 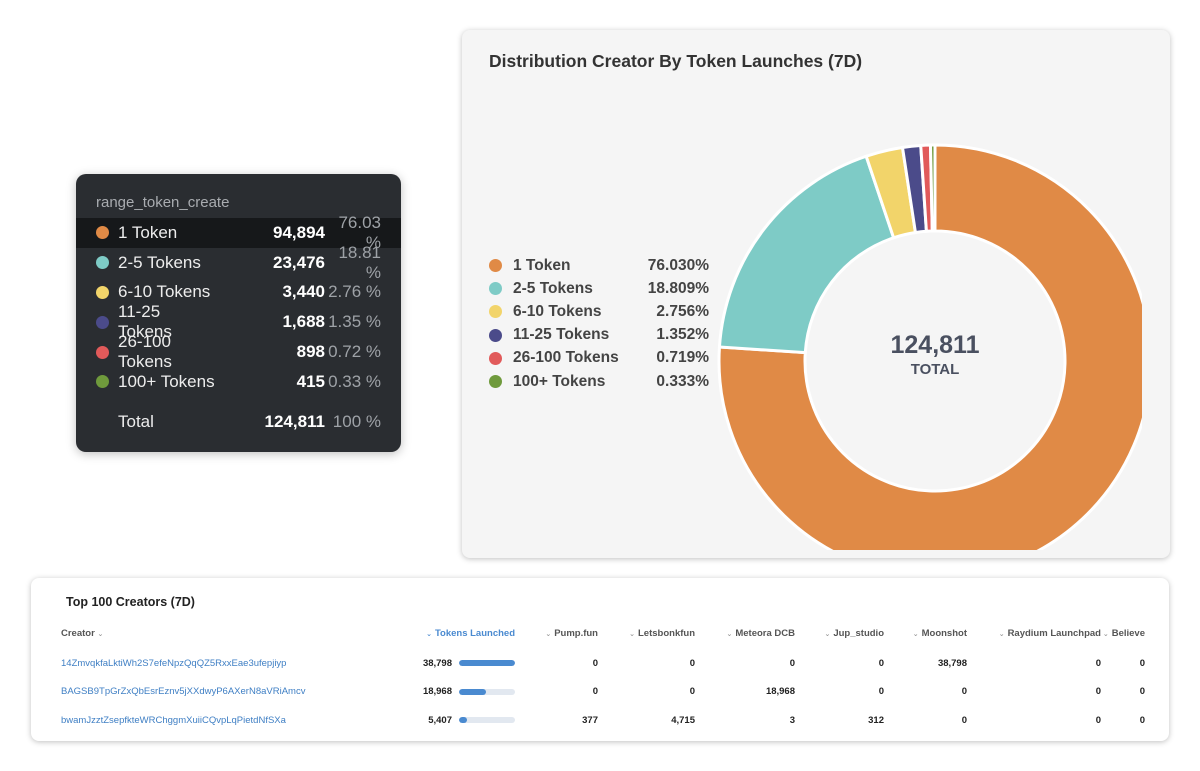 I want to click on donut-center-value: 124,811, so click(x=935, y=345).